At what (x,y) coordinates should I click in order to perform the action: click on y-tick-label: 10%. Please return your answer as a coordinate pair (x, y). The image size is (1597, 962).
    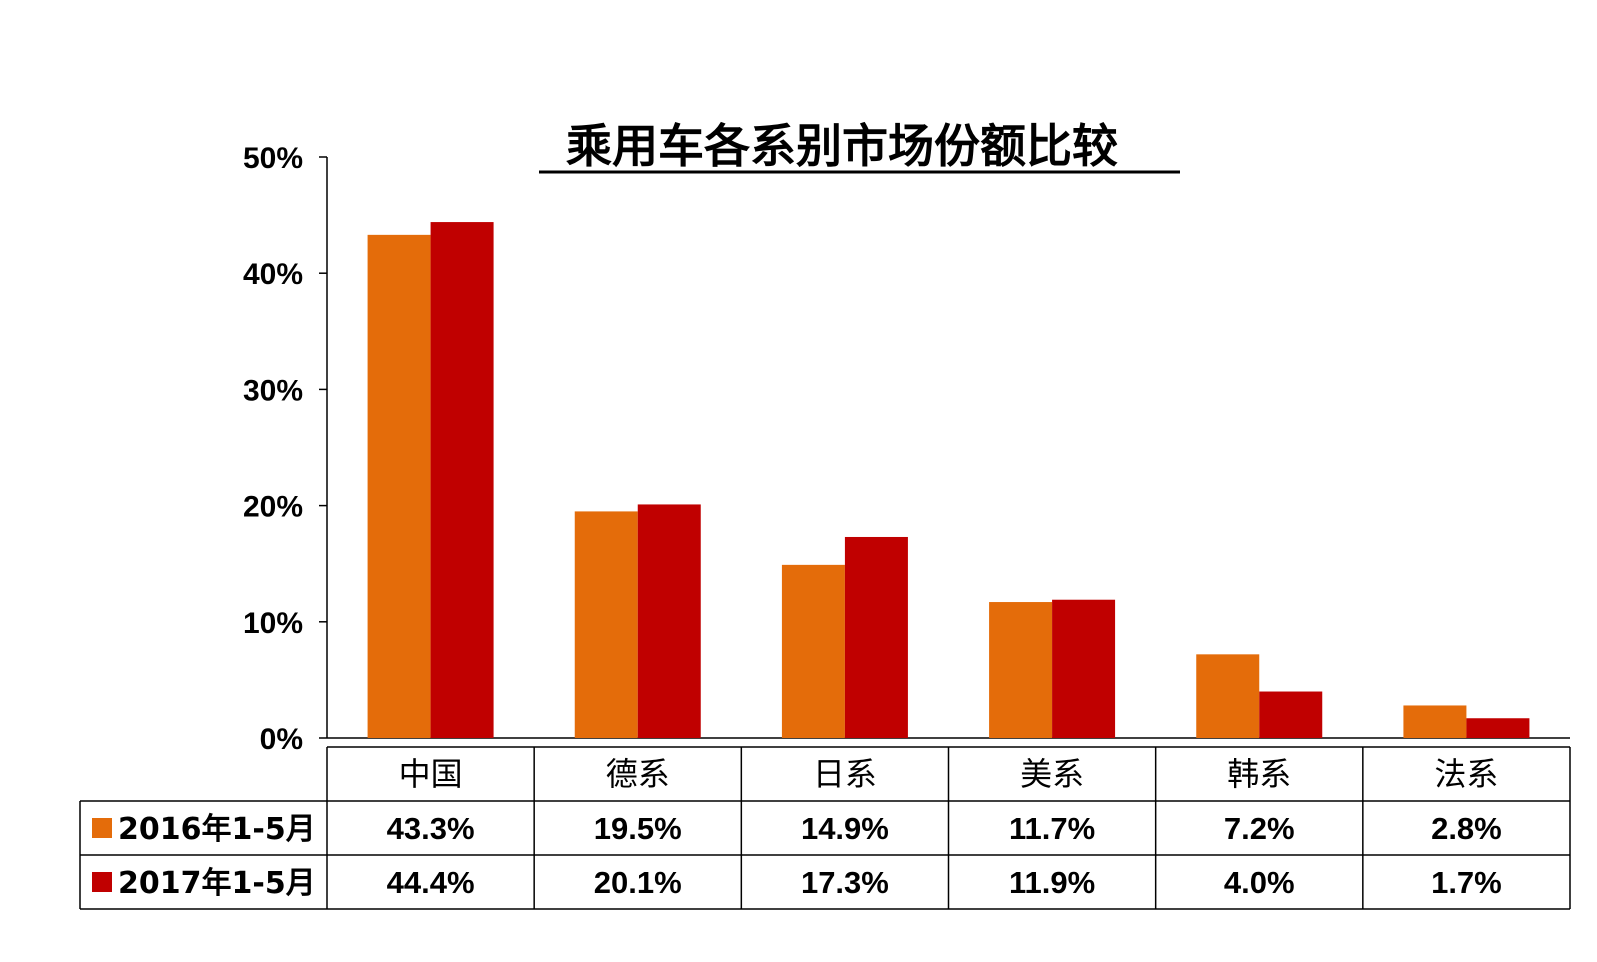
    Looking at the image, I should click on (273, 623).